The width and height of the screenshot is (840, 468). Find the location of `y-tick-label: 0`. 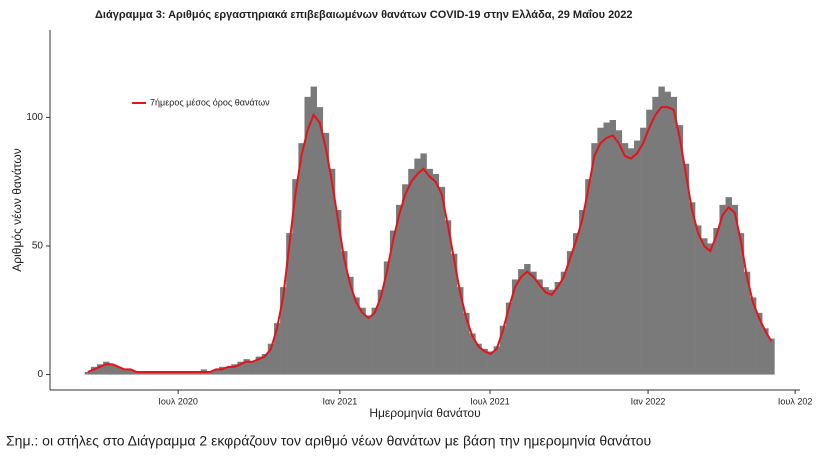

y-tick-label: 0 is located at coordinates (40, 374).